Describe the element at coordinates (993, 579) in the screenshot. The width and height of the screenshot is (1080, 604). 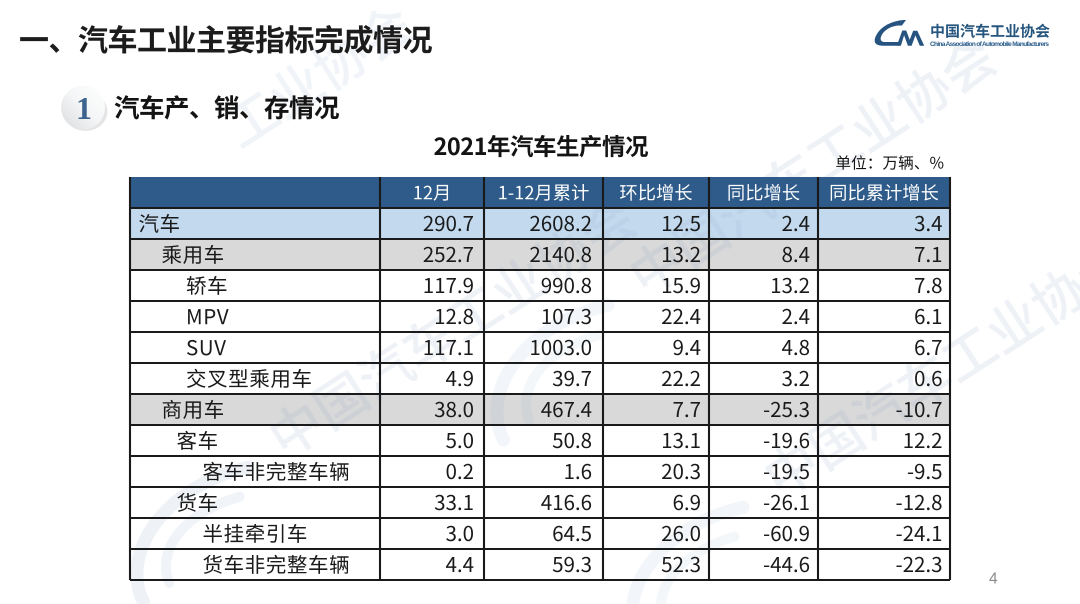
I see `svg-text: 4` at that location.